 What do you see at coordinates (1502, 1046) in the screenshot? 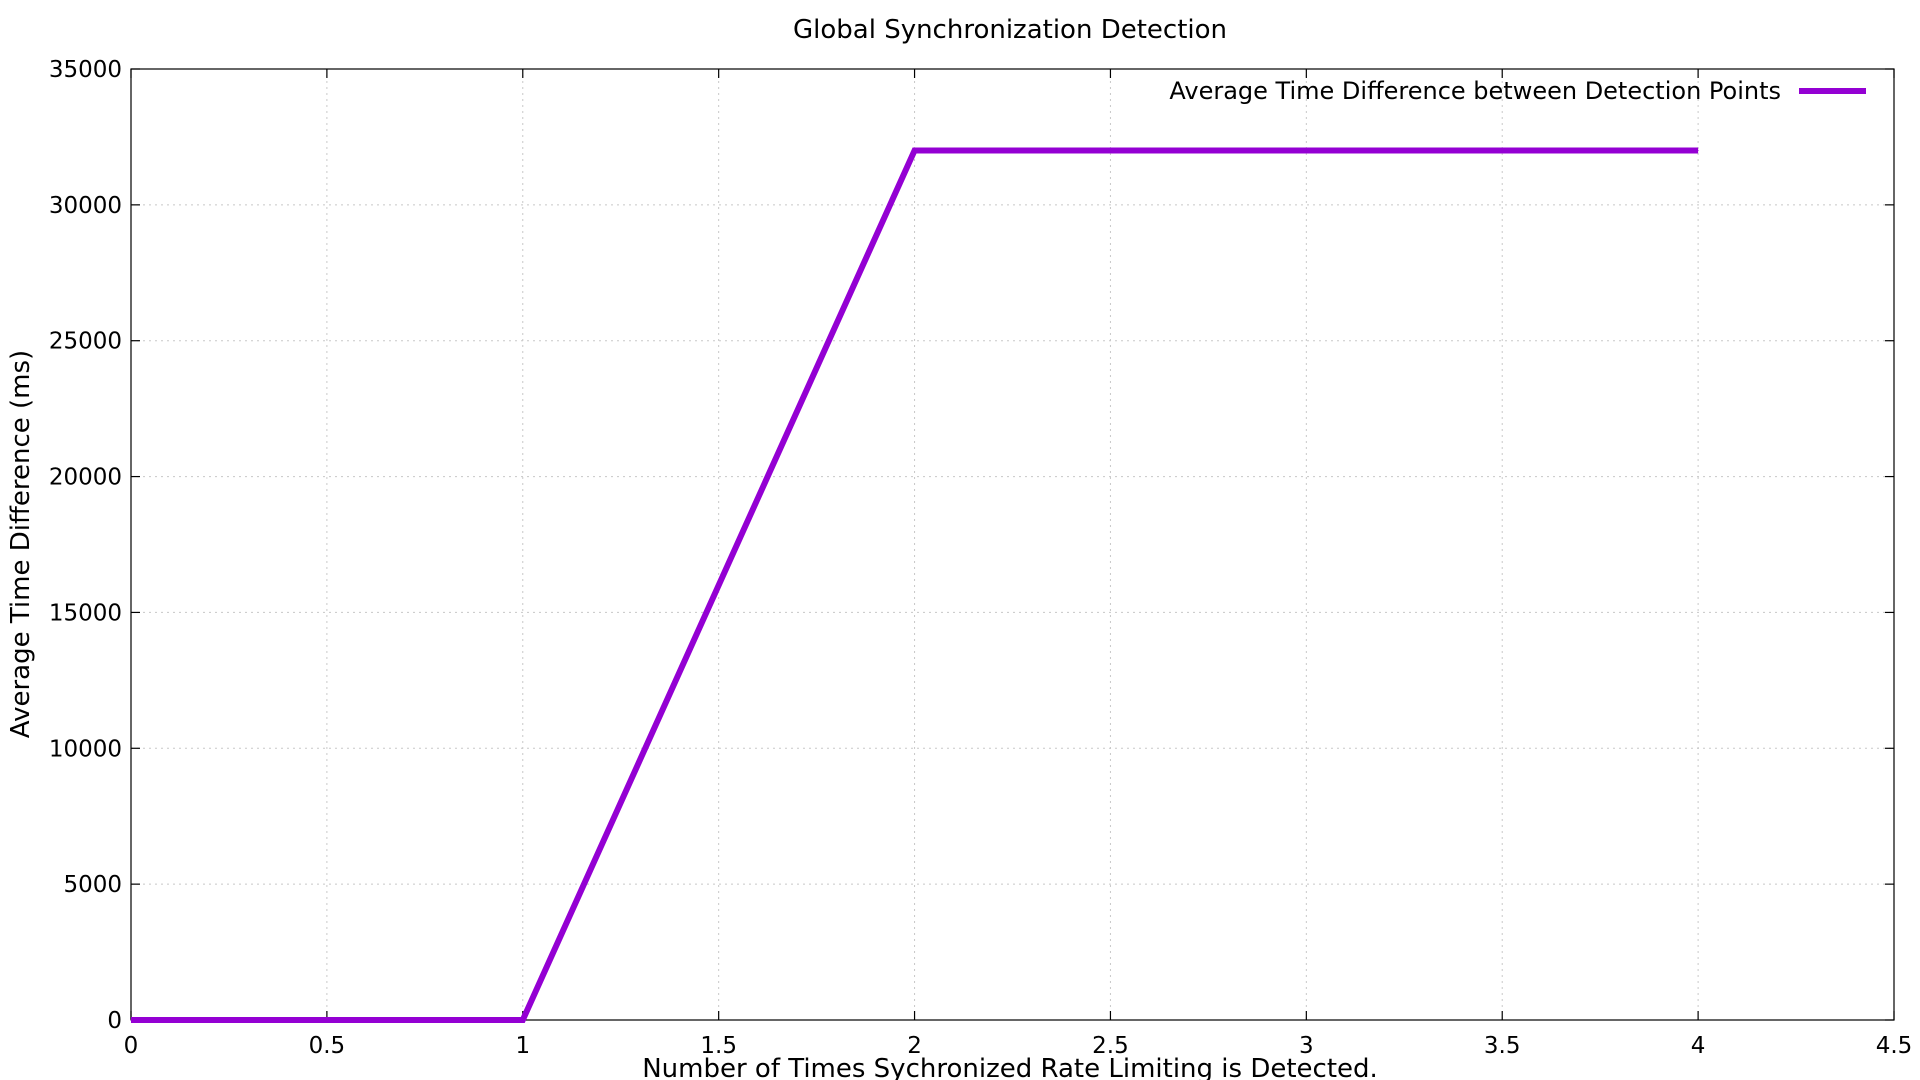
I see `x-tick-label: 3.5` at bounding box center [1502, 1046].